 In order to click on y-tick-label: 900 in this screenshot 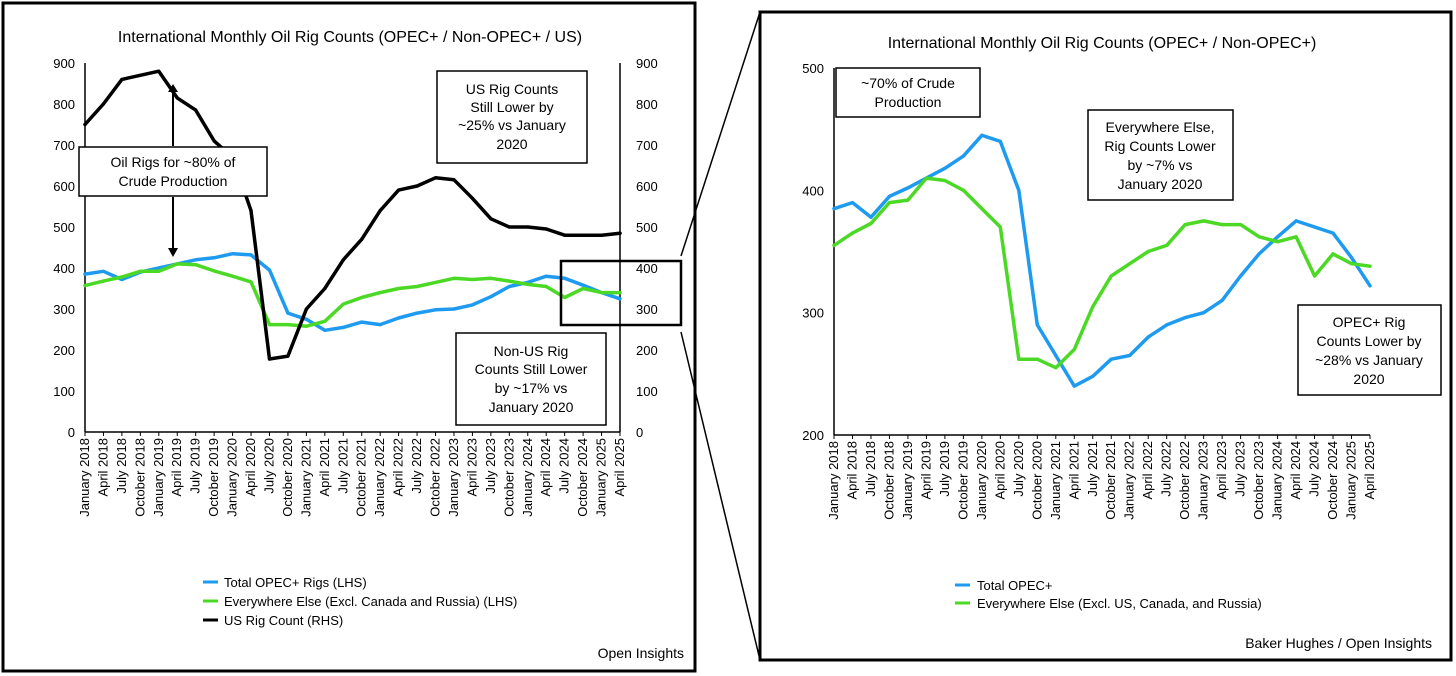, I will do `click(64, 63)`.